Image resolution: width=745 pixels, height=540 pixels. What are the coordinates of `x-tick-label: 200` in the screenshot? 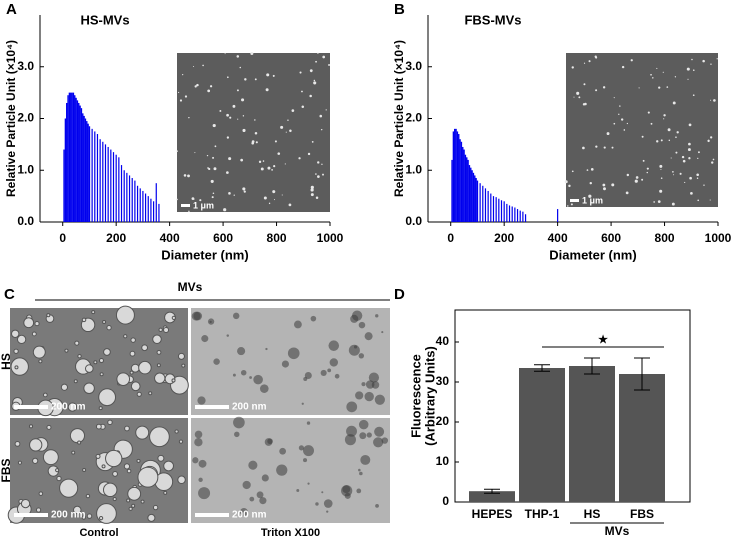 It's located at (116, 238).